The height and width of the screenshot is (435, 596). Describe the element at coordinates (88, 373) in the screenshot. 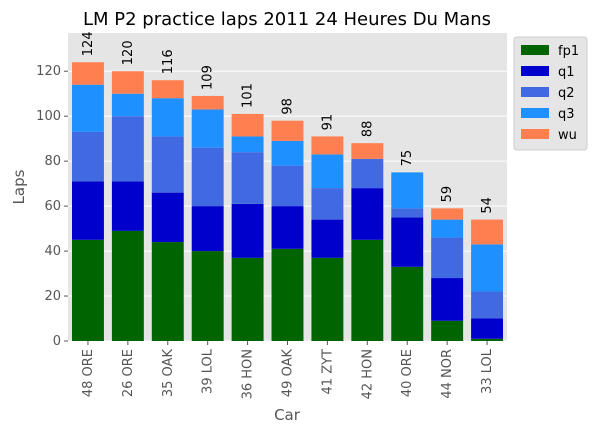

I see `x-tick-label: 48 ORE` at that location.